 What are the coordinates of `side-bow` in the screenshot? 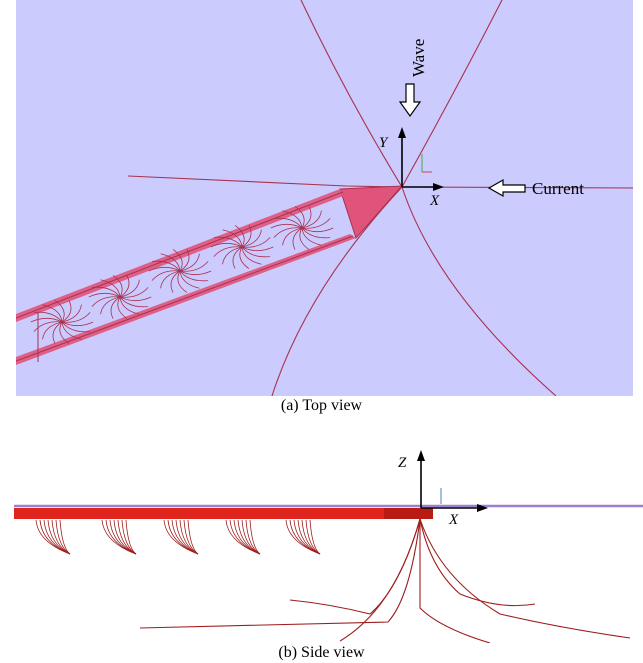 It's located at (408, 513).